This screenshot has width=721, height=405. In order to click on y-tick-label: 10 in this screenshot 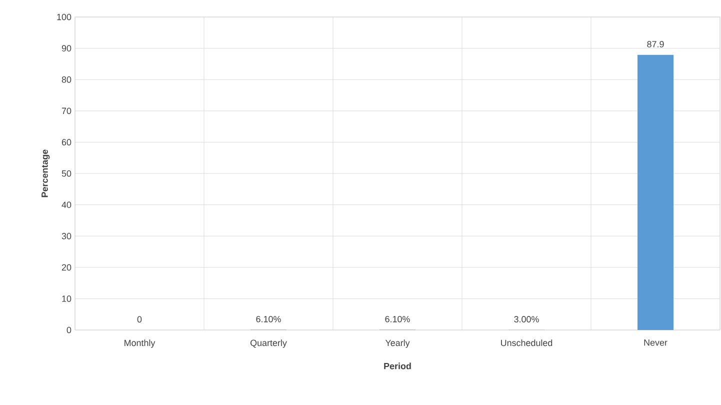, I will do `click(67, 299)`.